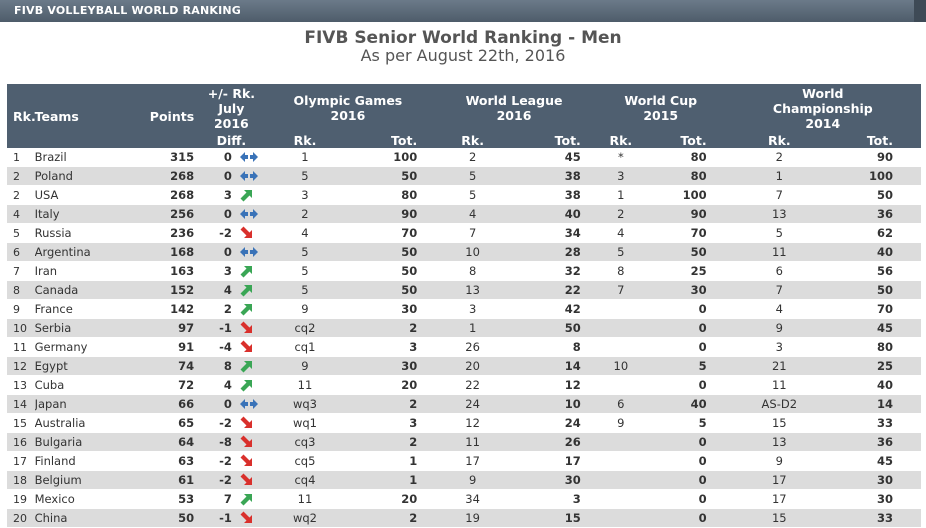 This screenshot has height=528, width=926. What do you see at coordinates (21, 116) in the screenshot?
I see `header-rank: Rk.` at bounding box center [21, 116].